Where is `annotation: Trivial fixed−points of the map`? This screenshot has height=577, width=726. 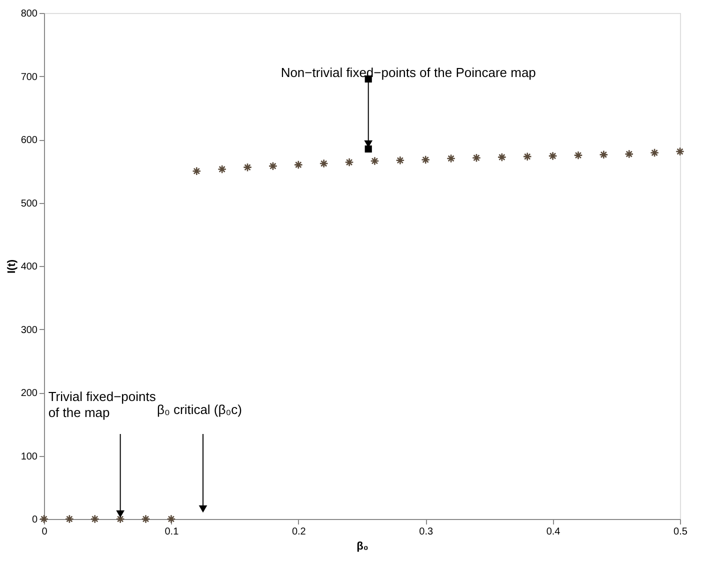 annotation: Trivial fixed−points of the map is located at coordinates (102, 404).